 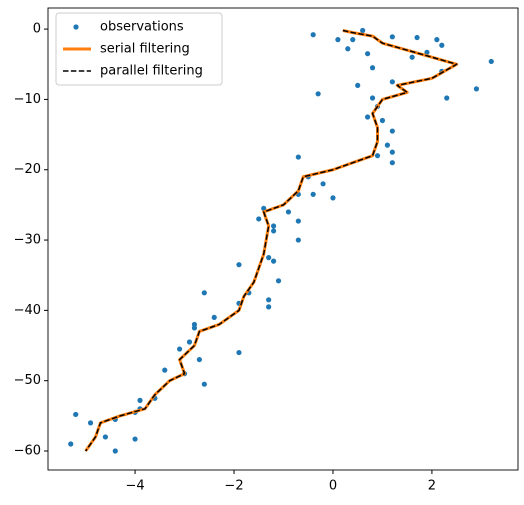 What do you see at coordinates (151, 71) in the screenshot?
I see `legend-label: parallel filtering` at bounding box center [151, 71].